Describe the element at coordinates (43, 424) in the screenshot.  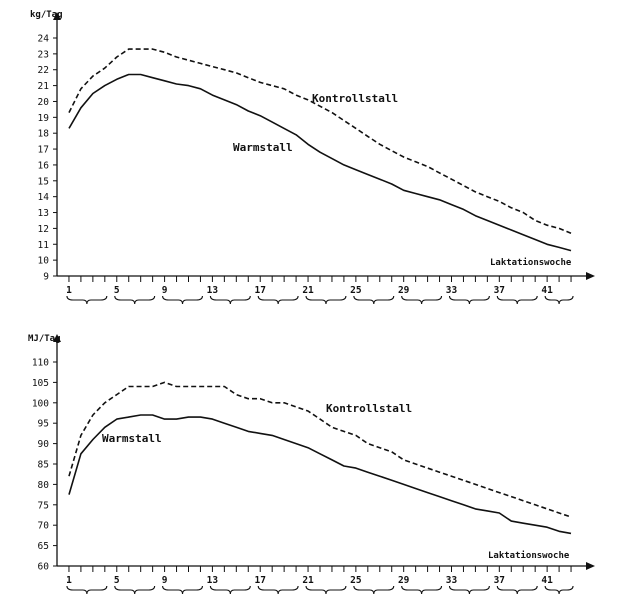
I see `y-tick-label: 95` at that location.